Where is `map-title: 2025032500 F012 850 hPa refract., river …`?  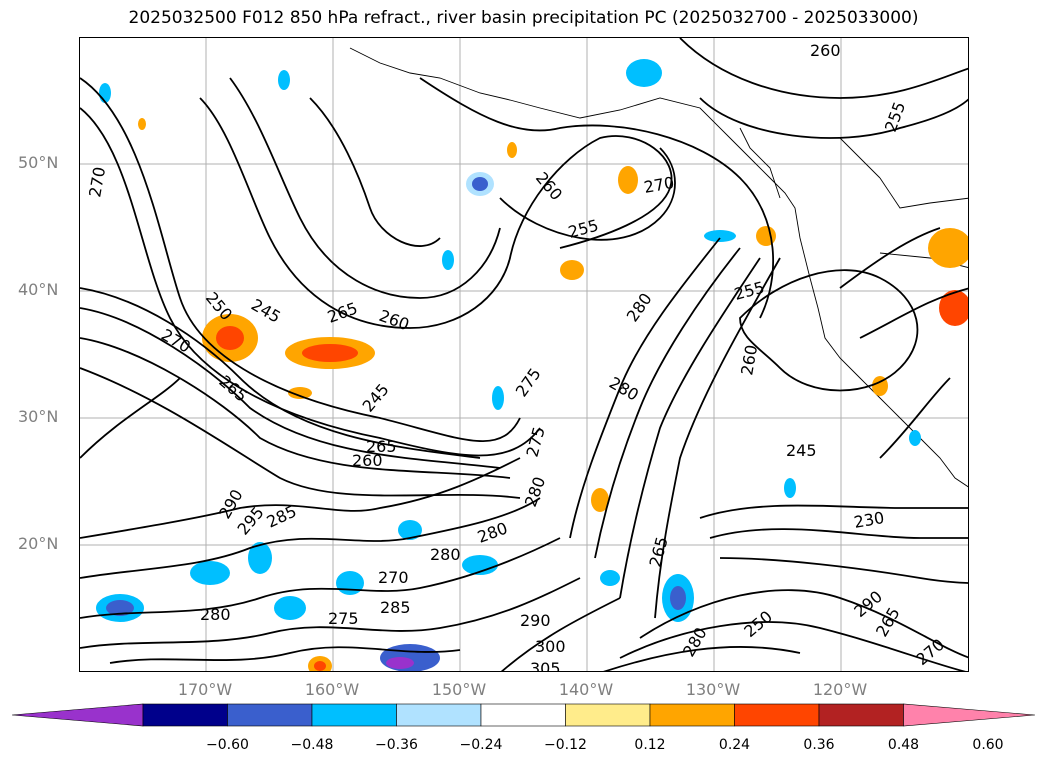
map-title: 2025032500 F012 850 hPa refract., river … is located at coordinates (523, 18).